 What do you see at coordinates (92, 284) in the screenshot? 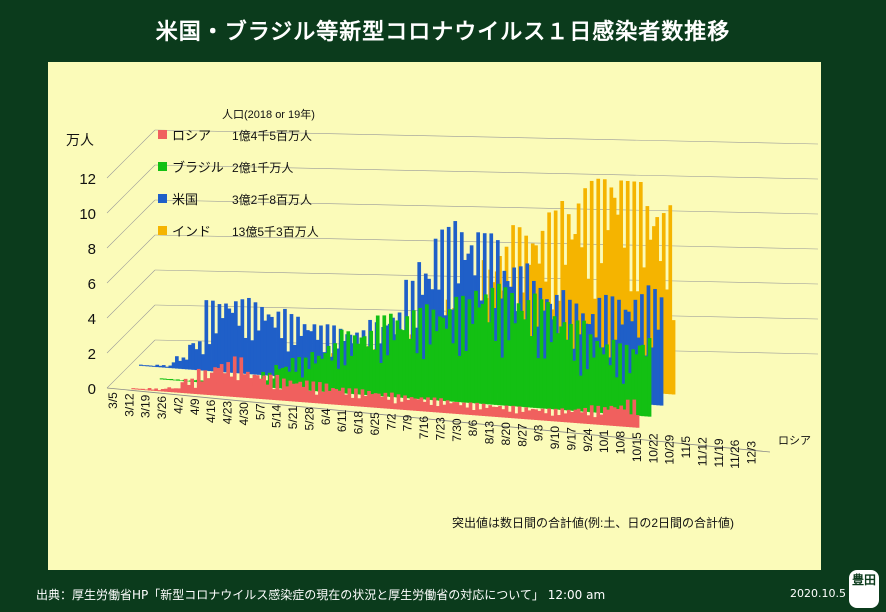
I see `y-tick-label: 6` at bounding box center [92, 284].